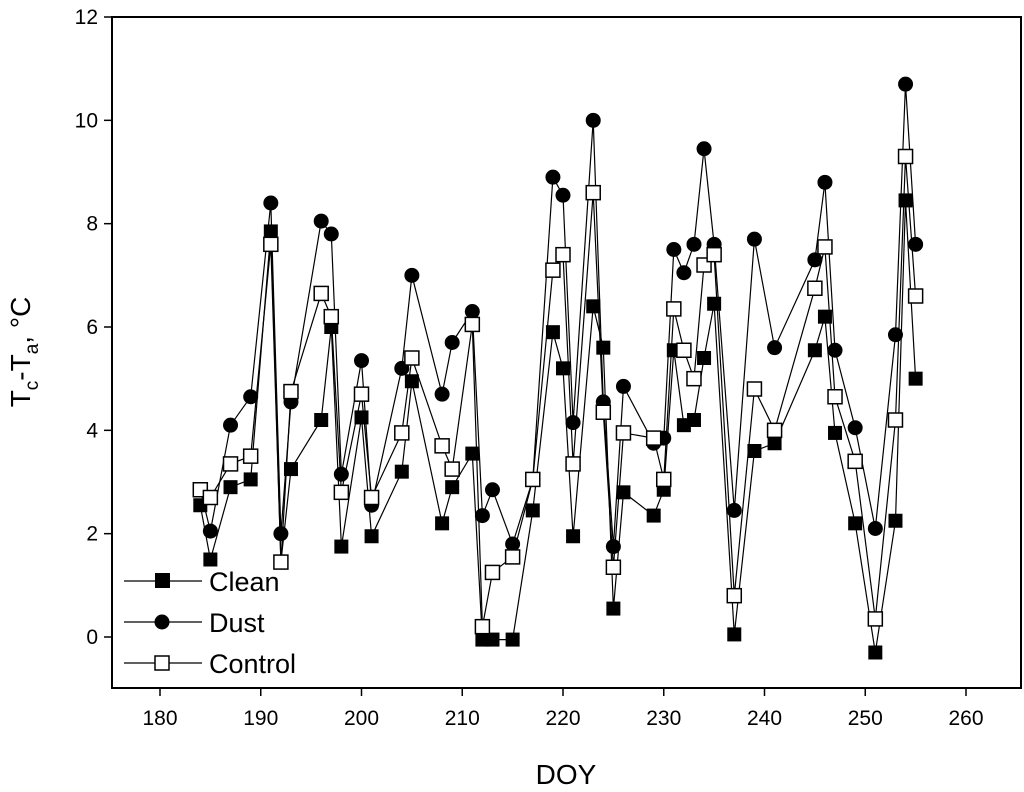  I want to click on x-tick-label: 220, so click(562, 718).